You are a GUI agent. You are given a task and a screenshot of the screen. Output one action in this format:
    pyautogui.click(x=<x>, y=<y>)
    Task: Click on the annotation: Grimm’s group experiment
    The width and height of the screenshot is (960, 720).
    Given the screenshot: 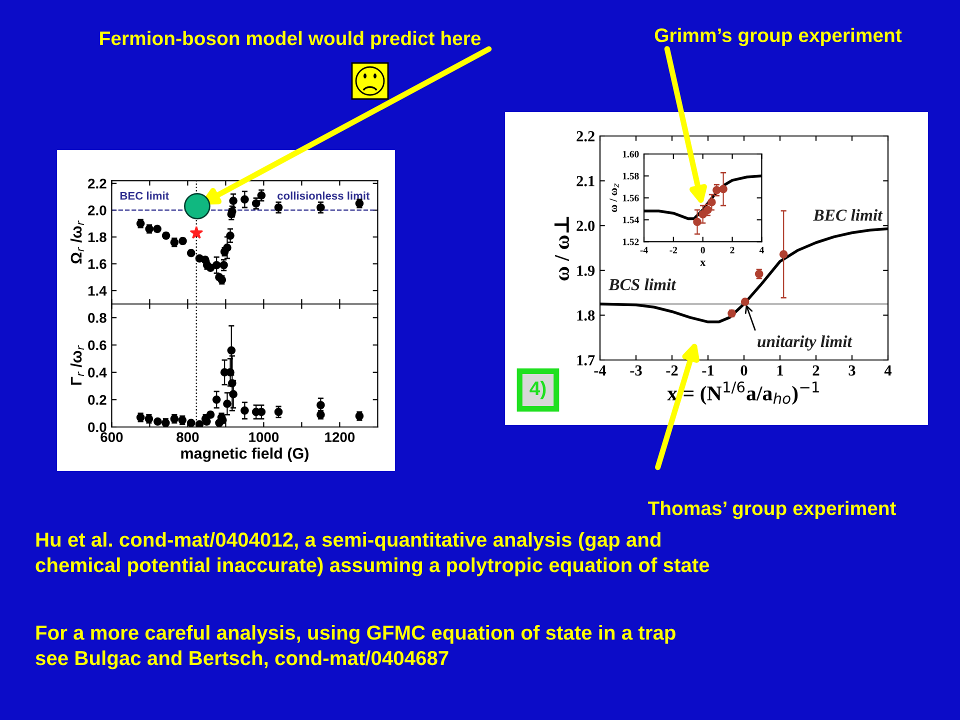 What is the action you would take?
    pyautogui.click(x=778, y=37)
    